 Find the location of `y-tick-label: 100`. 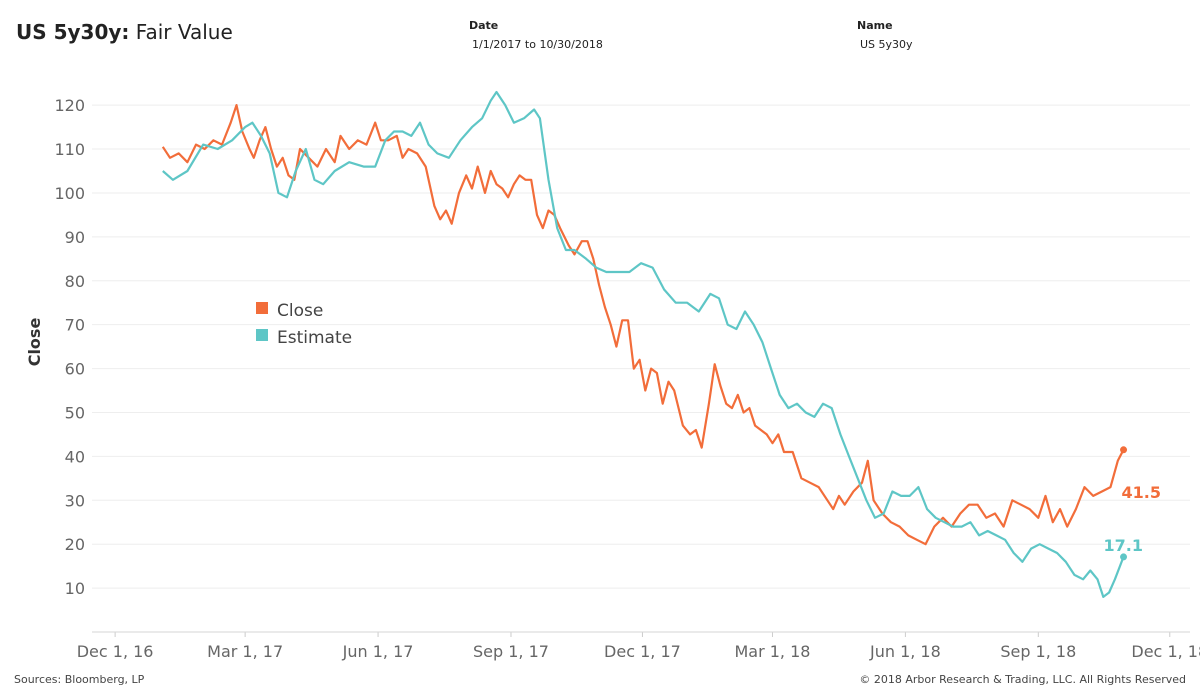

y-tick-label: 100 is located at coordinates (69, 193).